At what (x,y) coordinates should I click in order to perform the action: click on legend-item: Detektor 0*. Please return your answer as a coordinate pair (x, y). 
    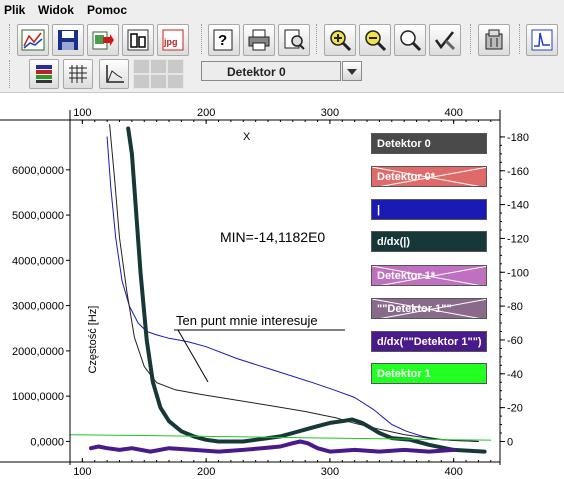
    Looking at the image, I should click on (429, 176).